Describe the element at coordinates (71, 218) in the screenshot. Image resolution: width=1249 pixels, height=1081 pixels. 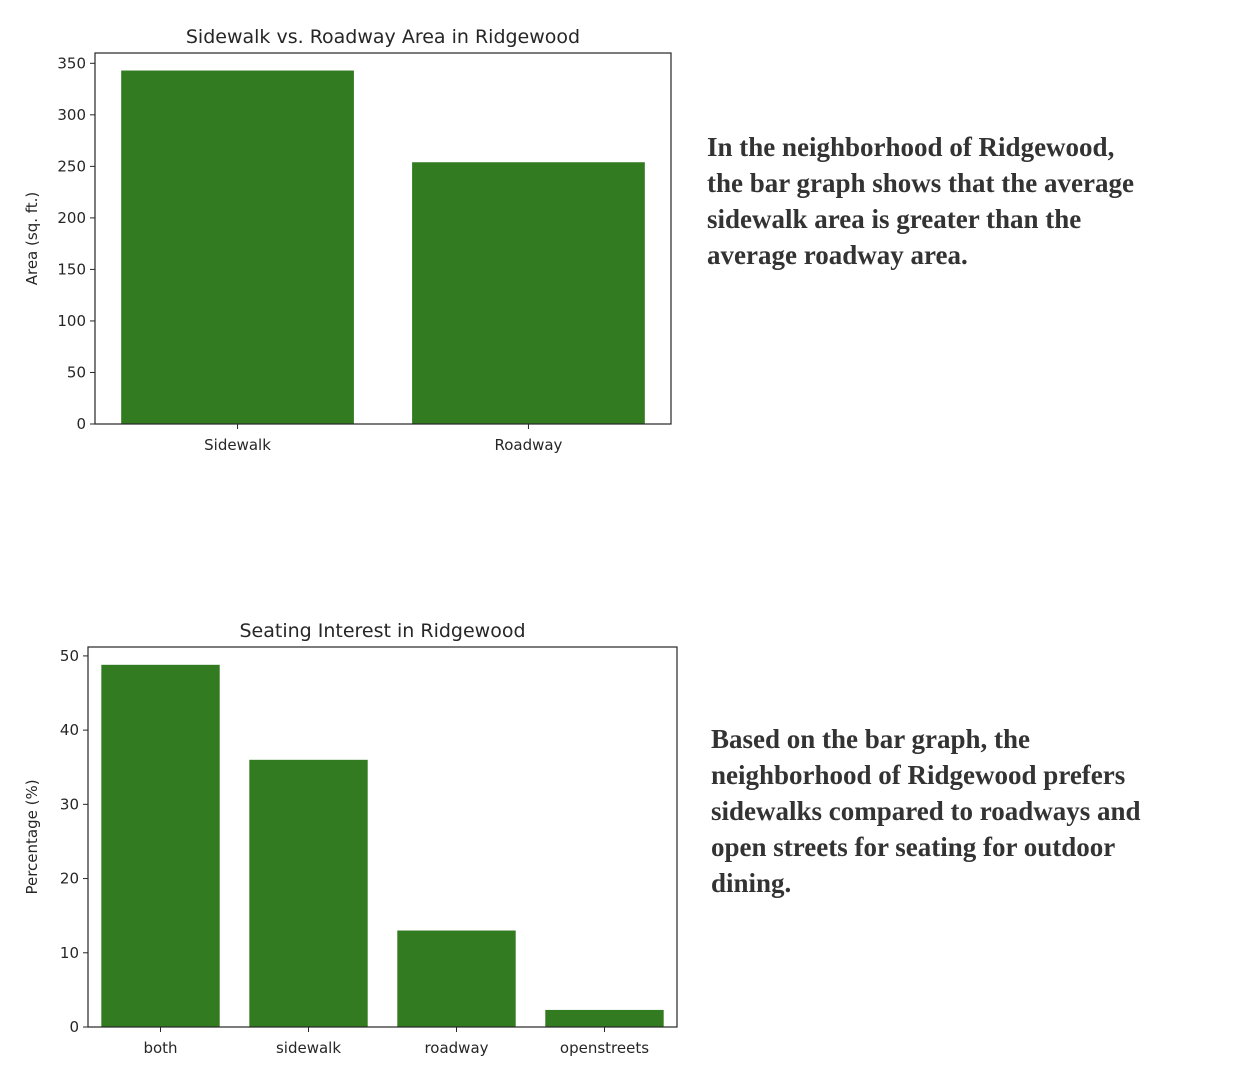
I see `y-tick-label: 200` at that location.